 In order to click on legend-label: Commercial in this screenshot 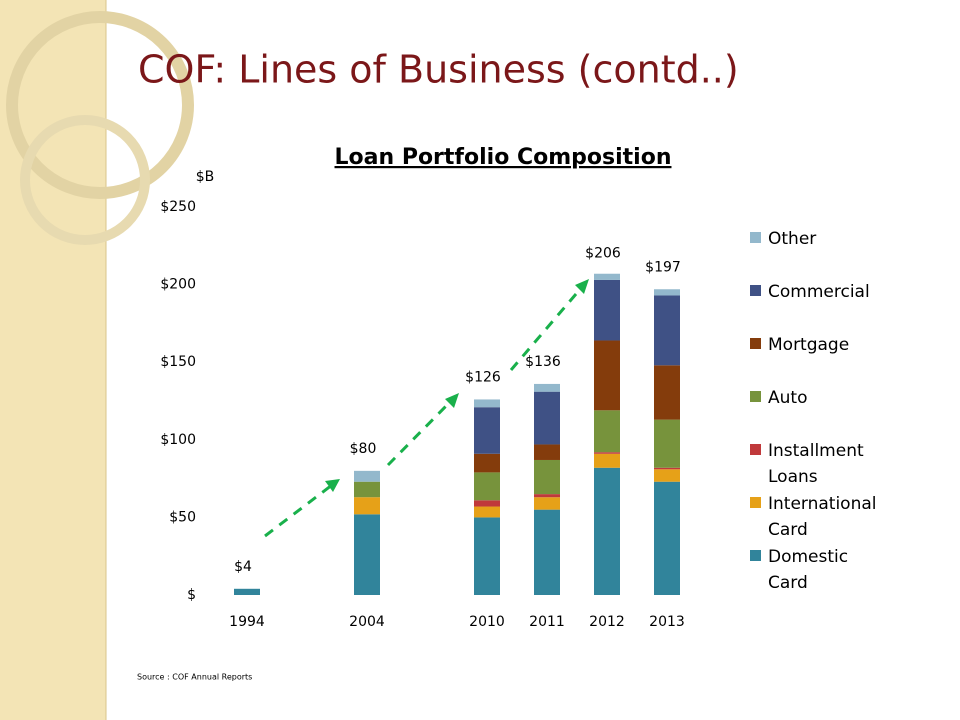, I will do `click(819, 292)`.